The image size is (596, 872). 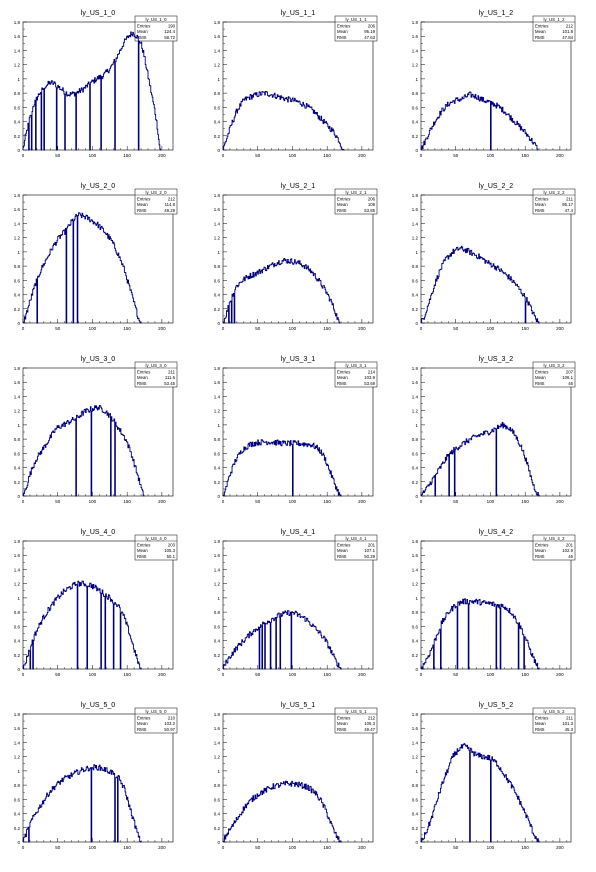 What do you see at coordinates (172, 544) in the screenshot?
I see `stats-value: 203` at bounding box center [172, 544].